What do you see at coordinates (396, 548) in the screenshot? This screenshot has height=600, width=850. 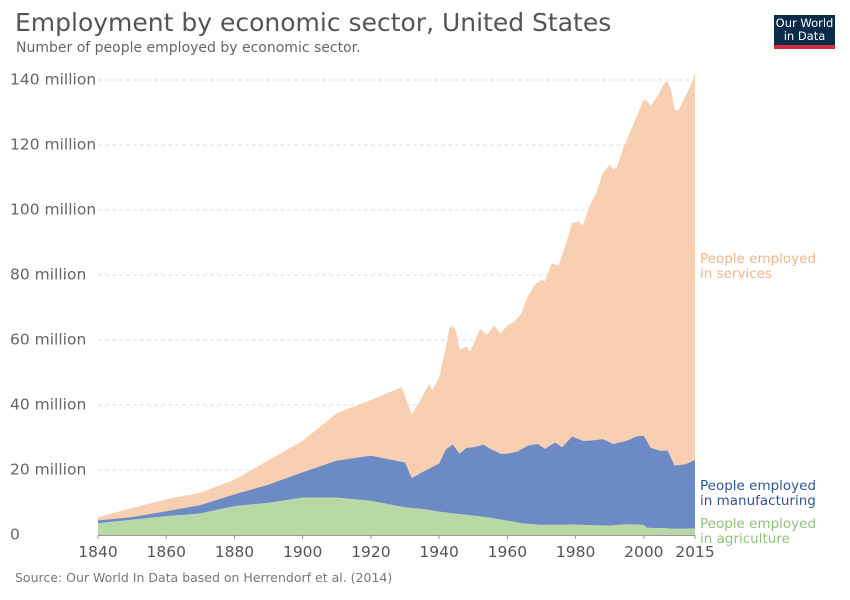 I see `x-axis-ticks: 1840 1860 1880 1900 1920 1940 1960 1980 2000 2015` at bounding box center [396, 548].